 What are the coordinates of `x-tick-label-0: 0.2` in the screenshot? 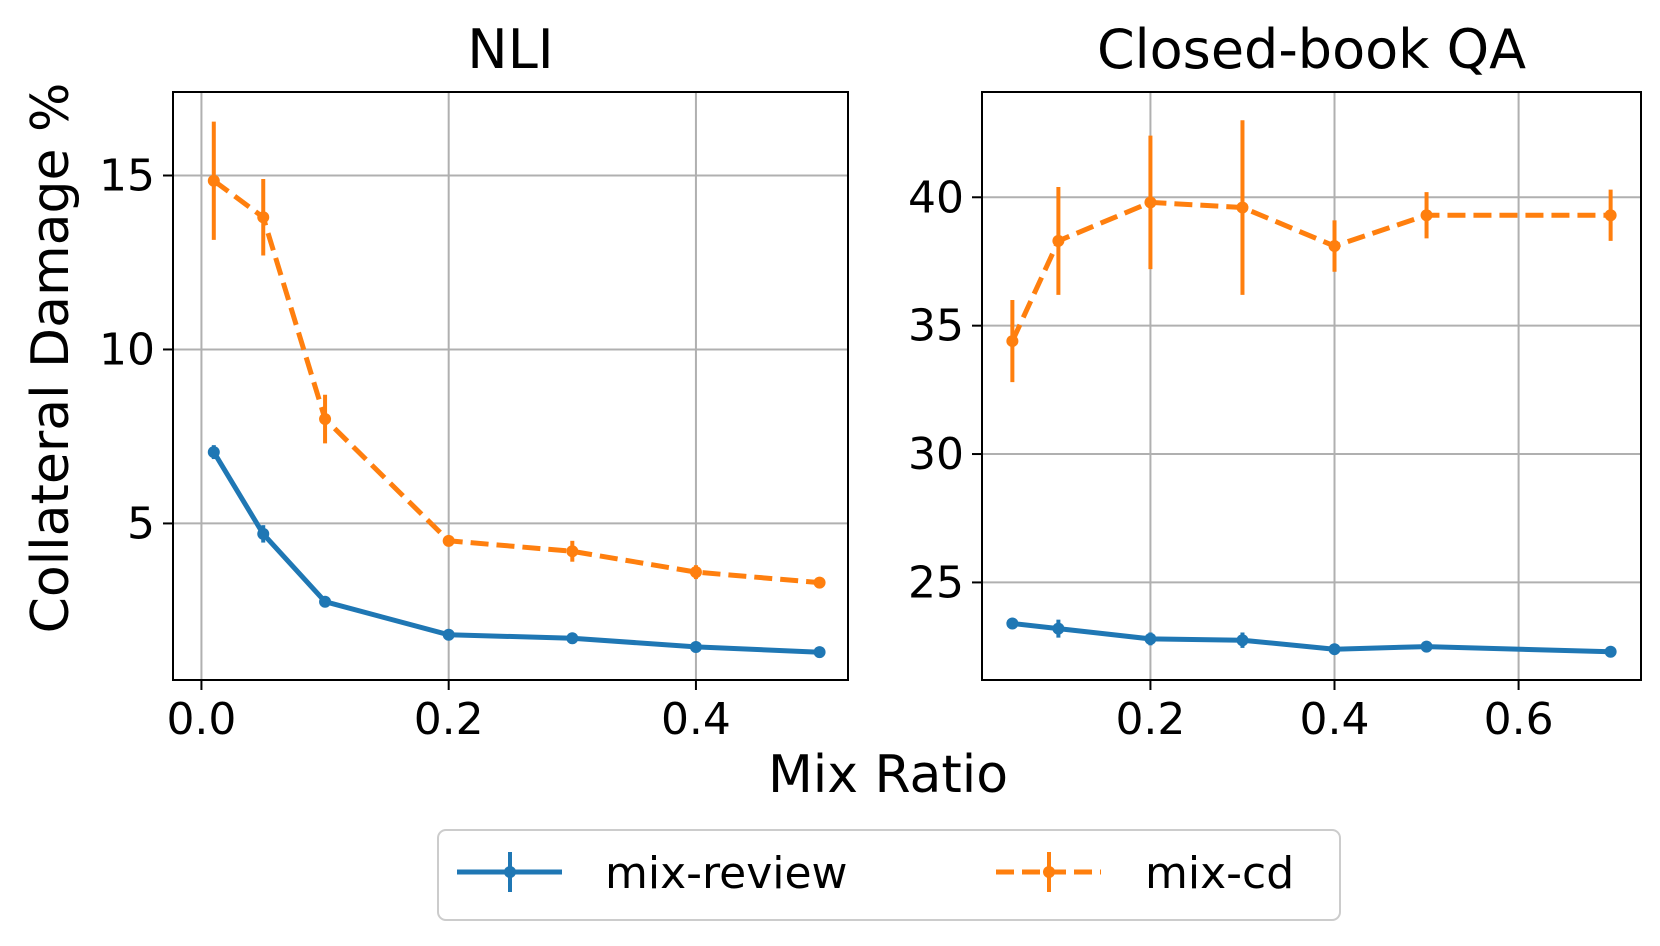 It's located at (1150, 719).